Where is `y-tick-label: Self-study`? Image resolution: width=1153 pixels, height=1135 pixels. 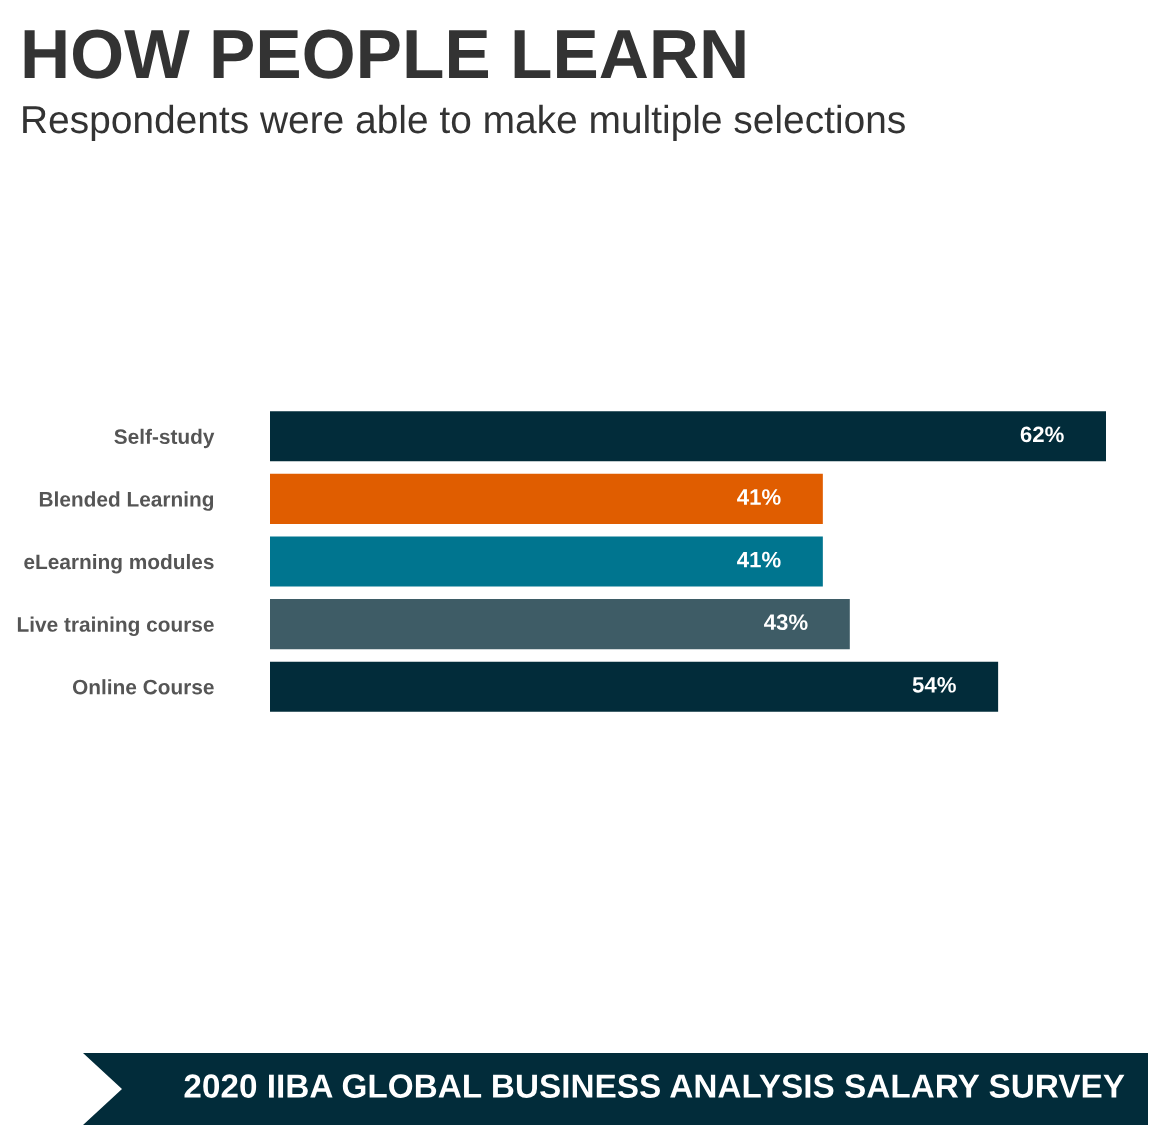 y-tick-label: Self-study is located at coordinates (164, 438).